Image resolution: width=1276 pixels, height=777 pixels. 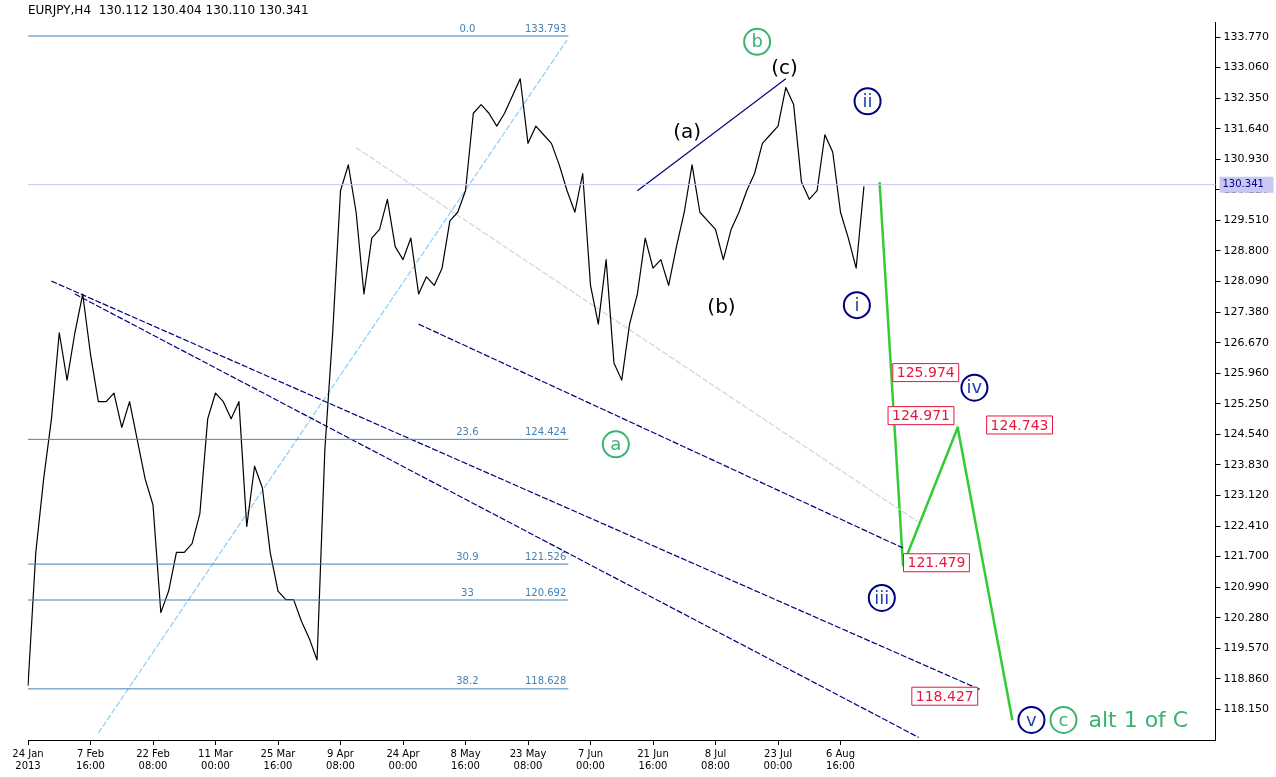 I want to click on annotation: 124.971, so click(x=921, y=415).